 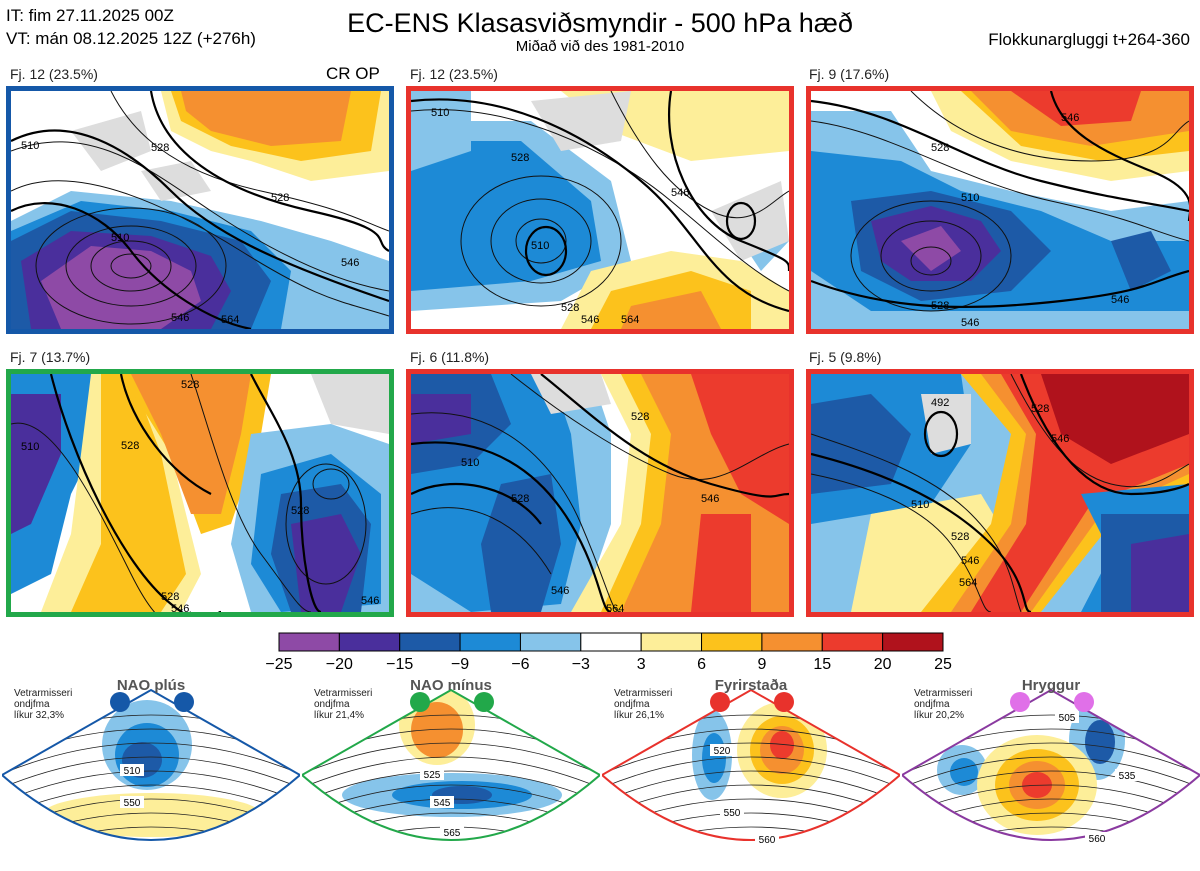 What do you see at coordinates (1051, 685) in the screenshot?
I see `regime-title: Hryggur` at bounding box center [1051, 685].